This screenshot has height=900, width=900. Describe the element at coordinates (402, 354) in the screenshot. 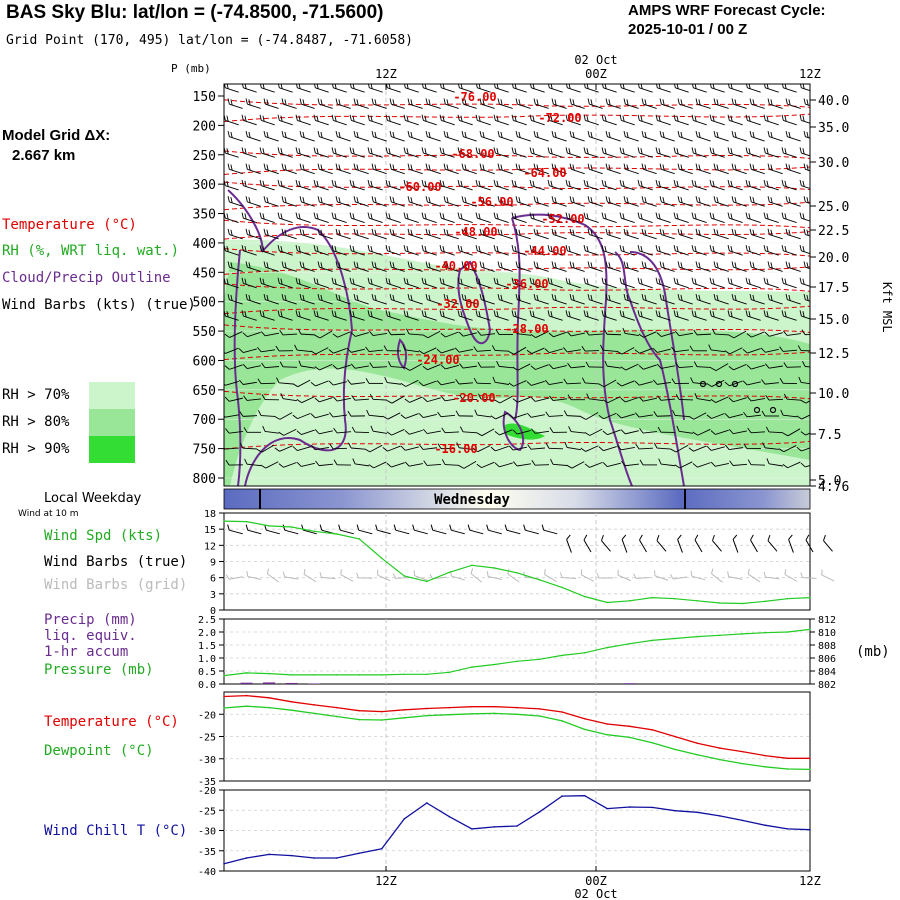

I see `cloud-outline` at that location.